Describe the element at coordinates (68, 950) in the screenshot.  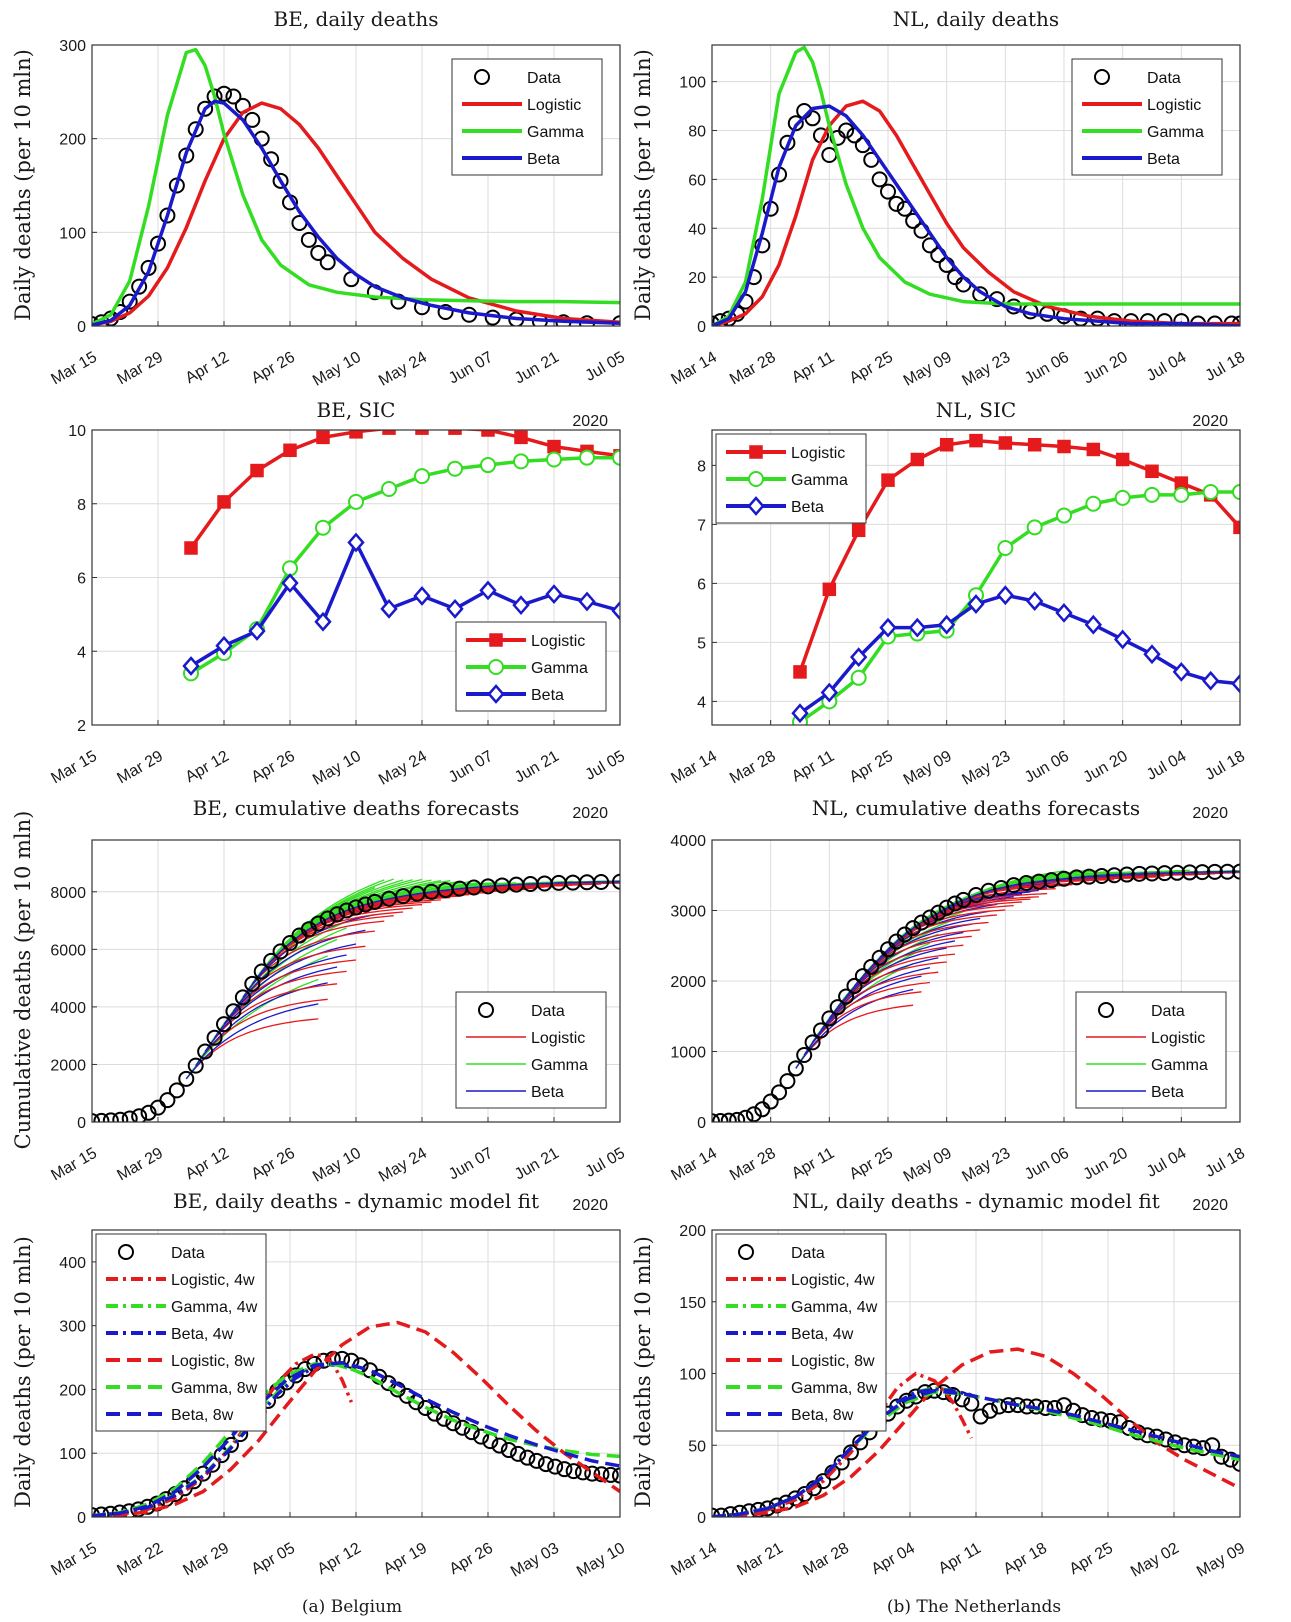
I see `y-tick-label: 6000` at that location.